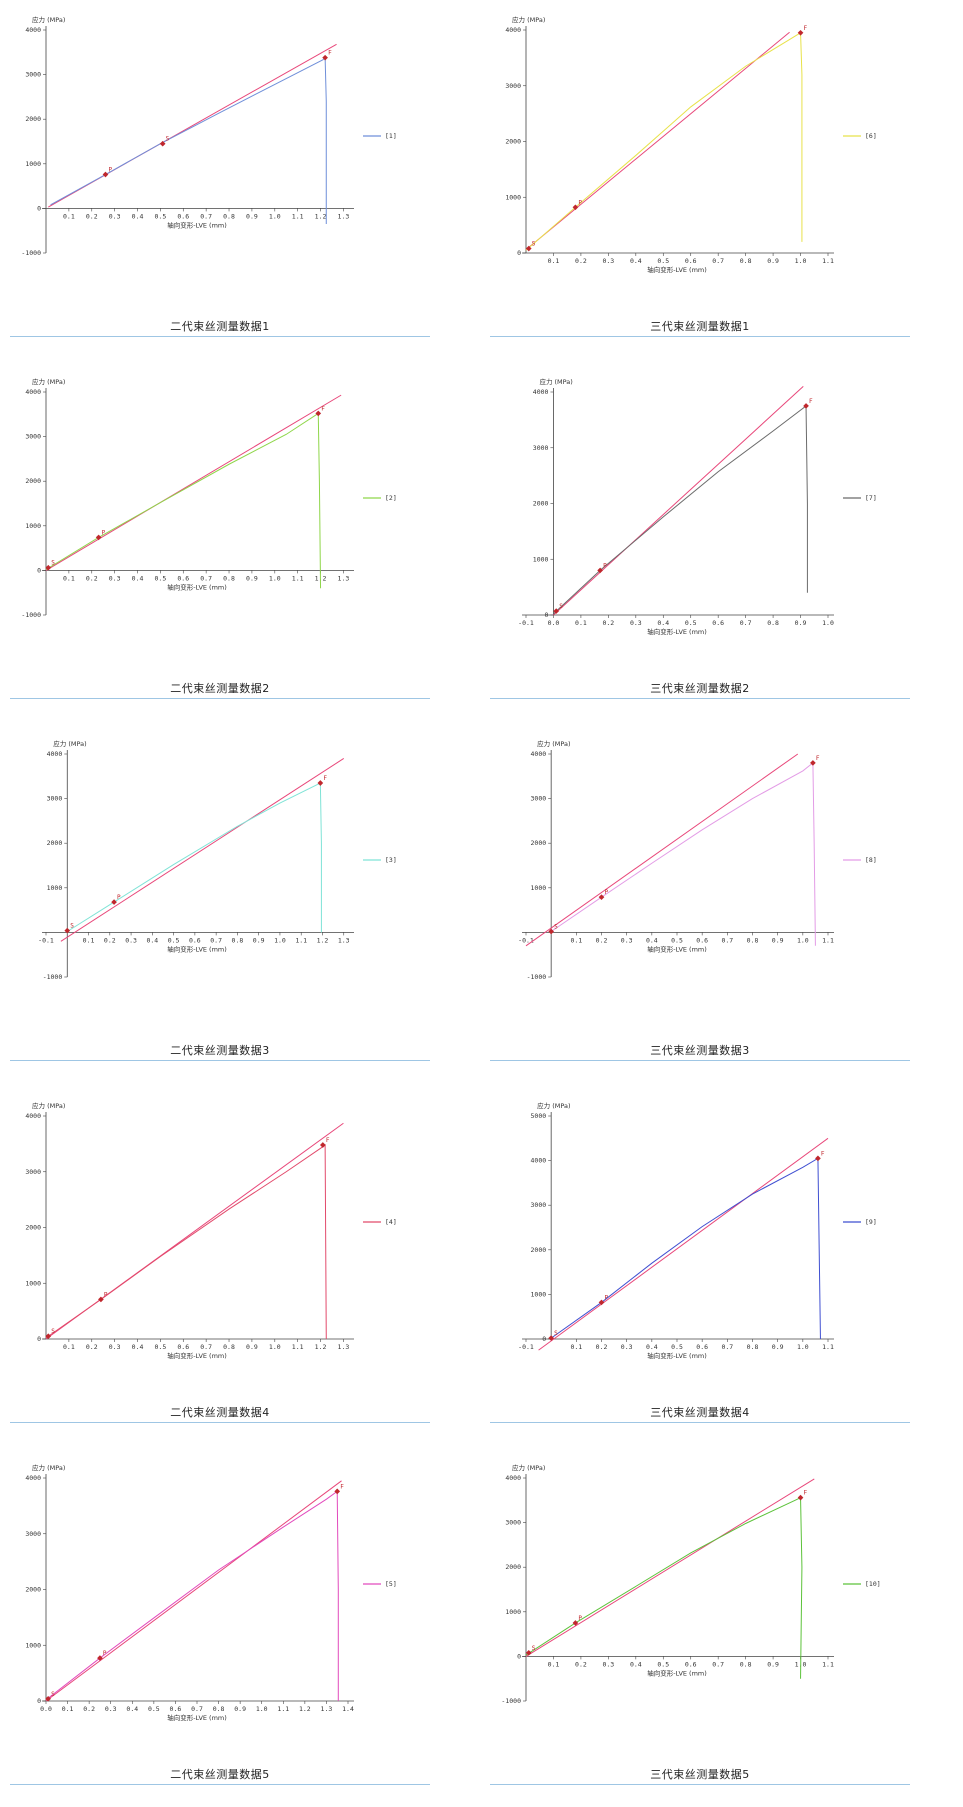 This screenshot has width=963, height=1807. What do you see at coordinates (700, 326) in the screenshot?
I see `chart-caption: 三代束丝测量数据1` at bounding box center [700, 326].